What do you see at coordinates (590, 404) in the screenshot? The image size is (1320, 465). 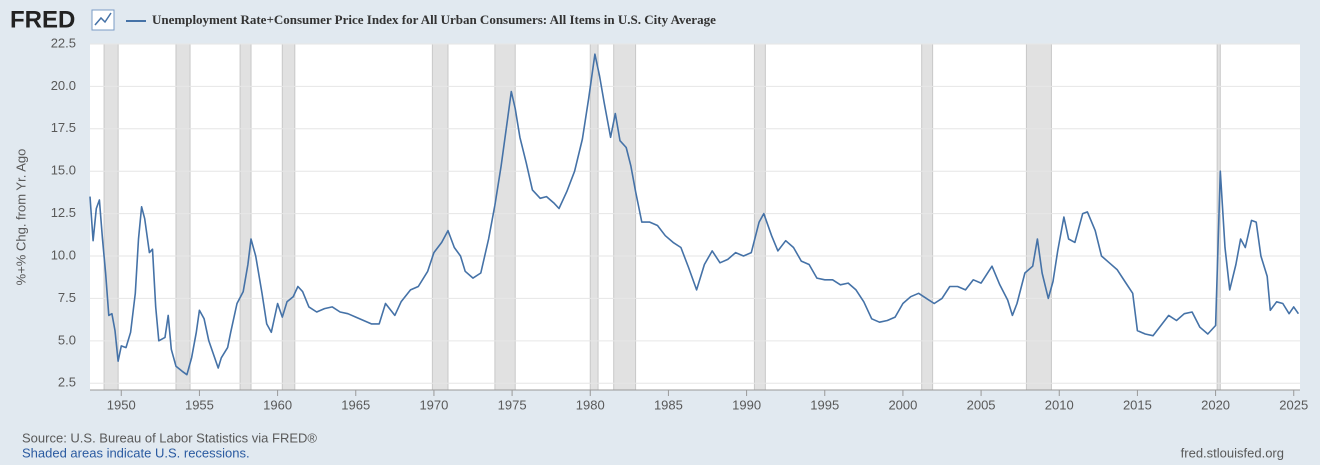 I see `x-tick-label: 1980` at bounding box center [590, 404].